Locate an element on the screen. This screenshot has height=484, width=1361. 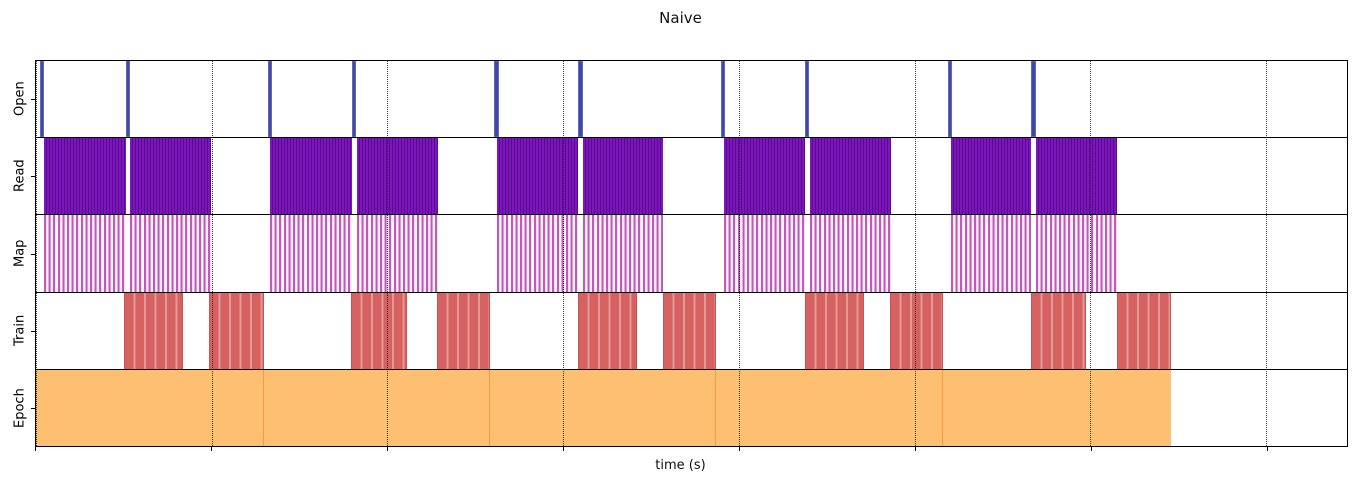
row-label-open: Open is located at coordinates (20, 98).